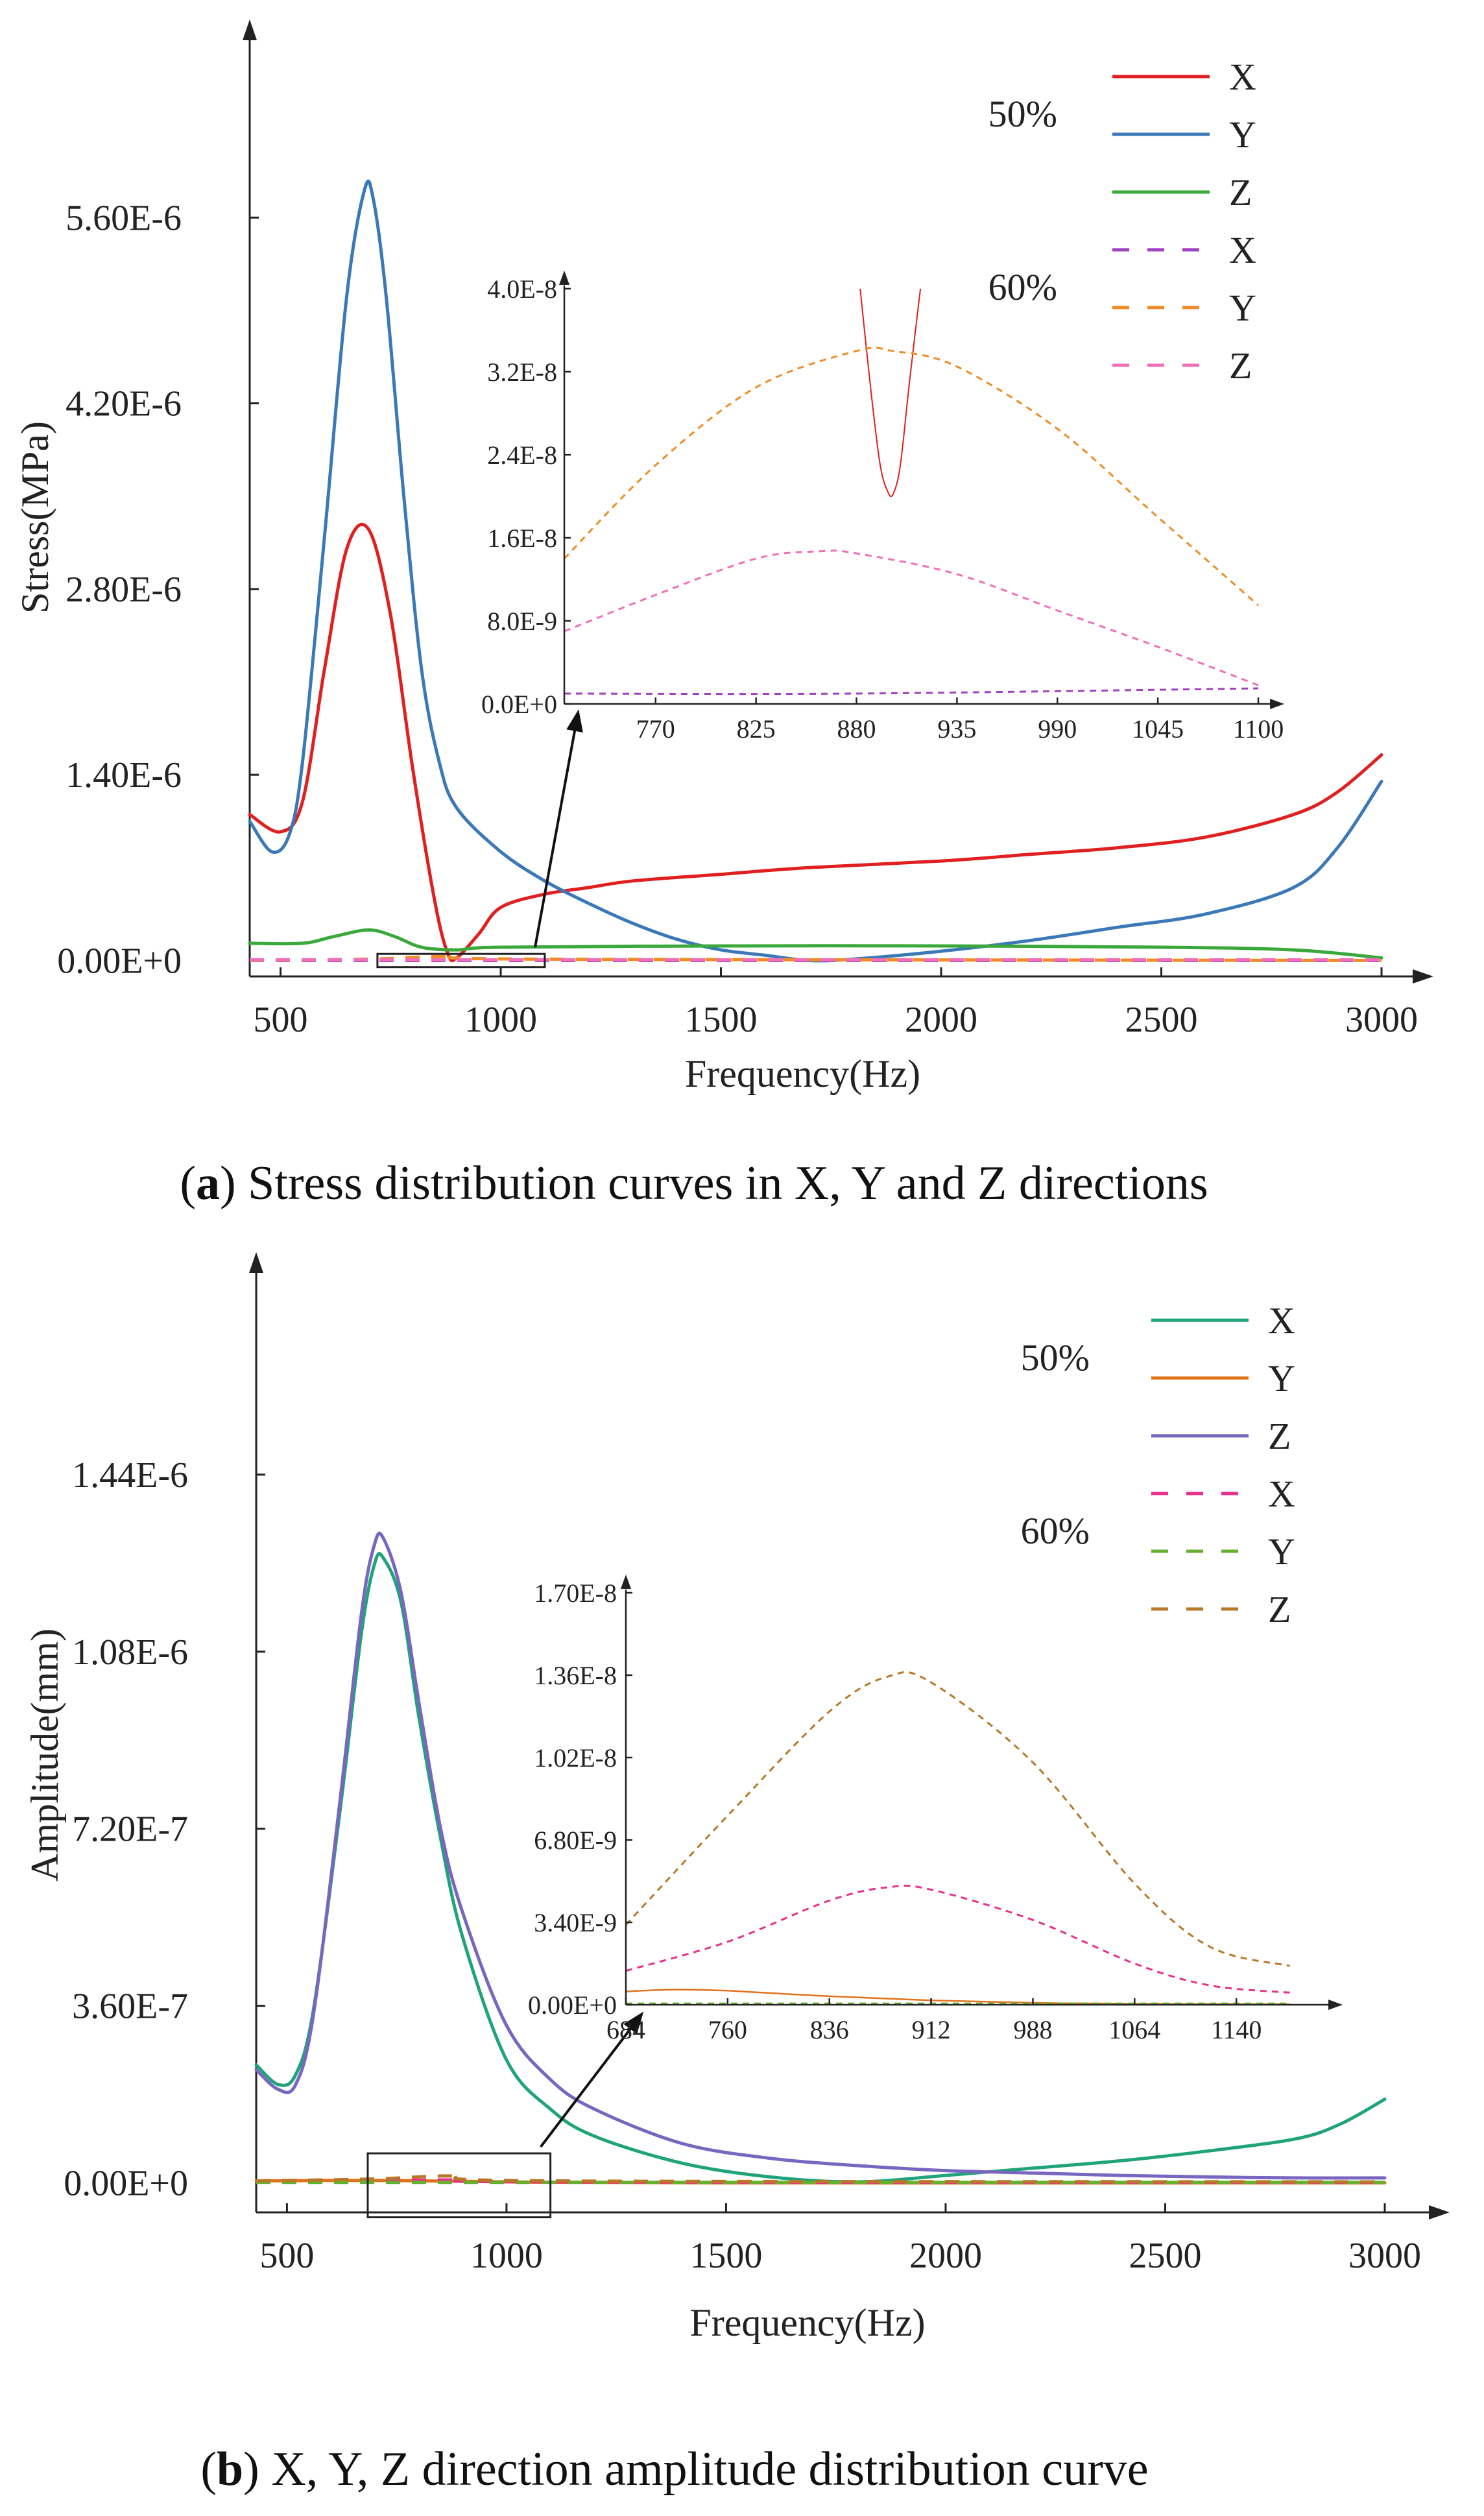 This screenshot has height=2516, width=1484. I want to click on inset-y-tick-label: 6.80E-9, so click(575, 1841).